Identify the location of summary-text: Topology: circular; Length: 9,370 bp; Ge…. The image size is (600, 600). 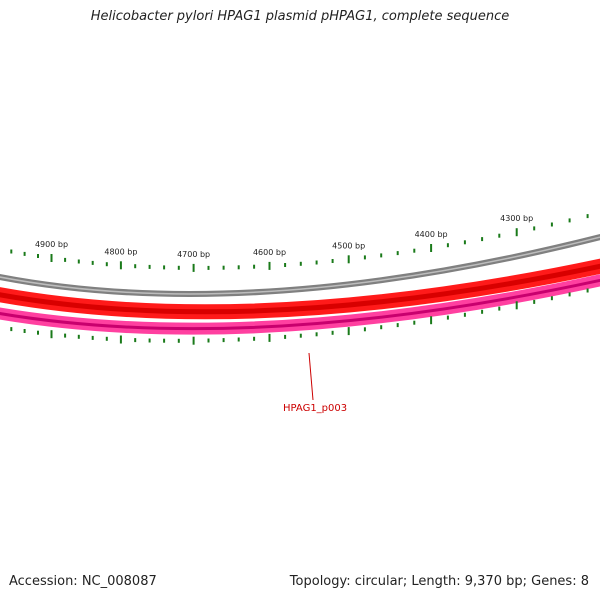
(439, 581).